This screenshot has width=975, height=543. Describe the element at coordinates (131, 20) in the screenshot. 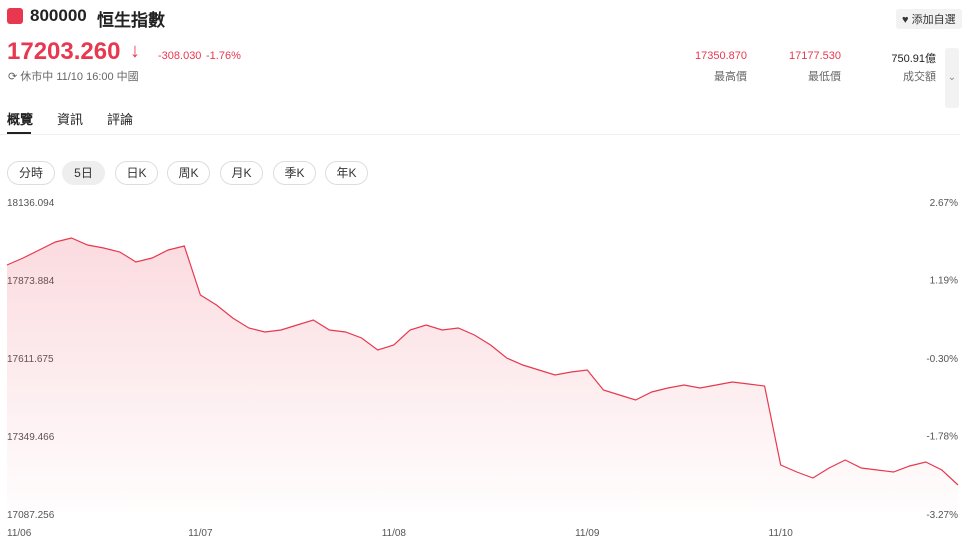

I see `index-name: 恒生指數` at that location.